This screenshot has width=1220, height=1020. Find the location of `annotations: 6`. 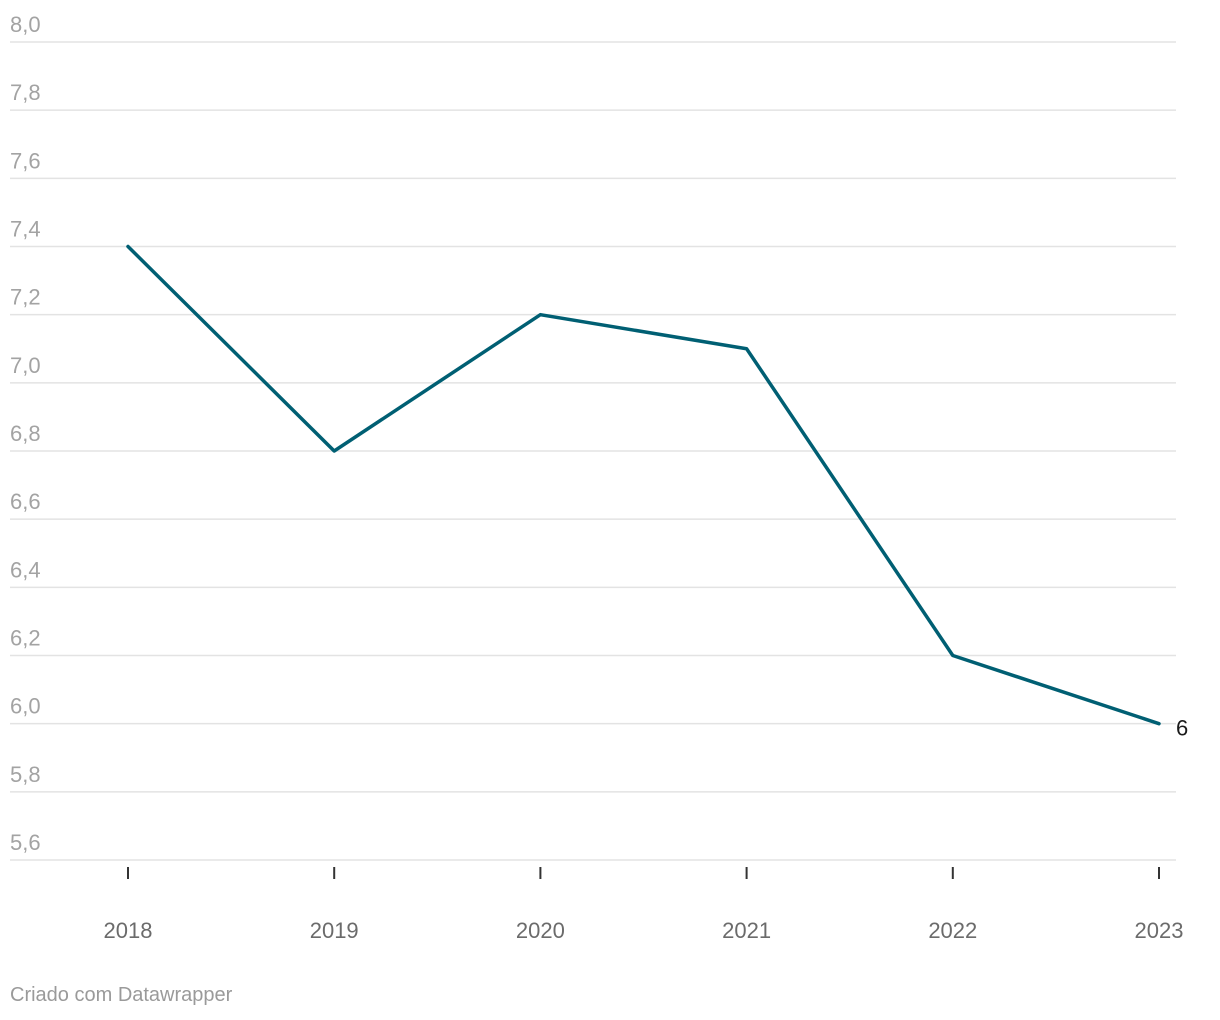

annotations: 6 is located at coordinates (1182, 728).